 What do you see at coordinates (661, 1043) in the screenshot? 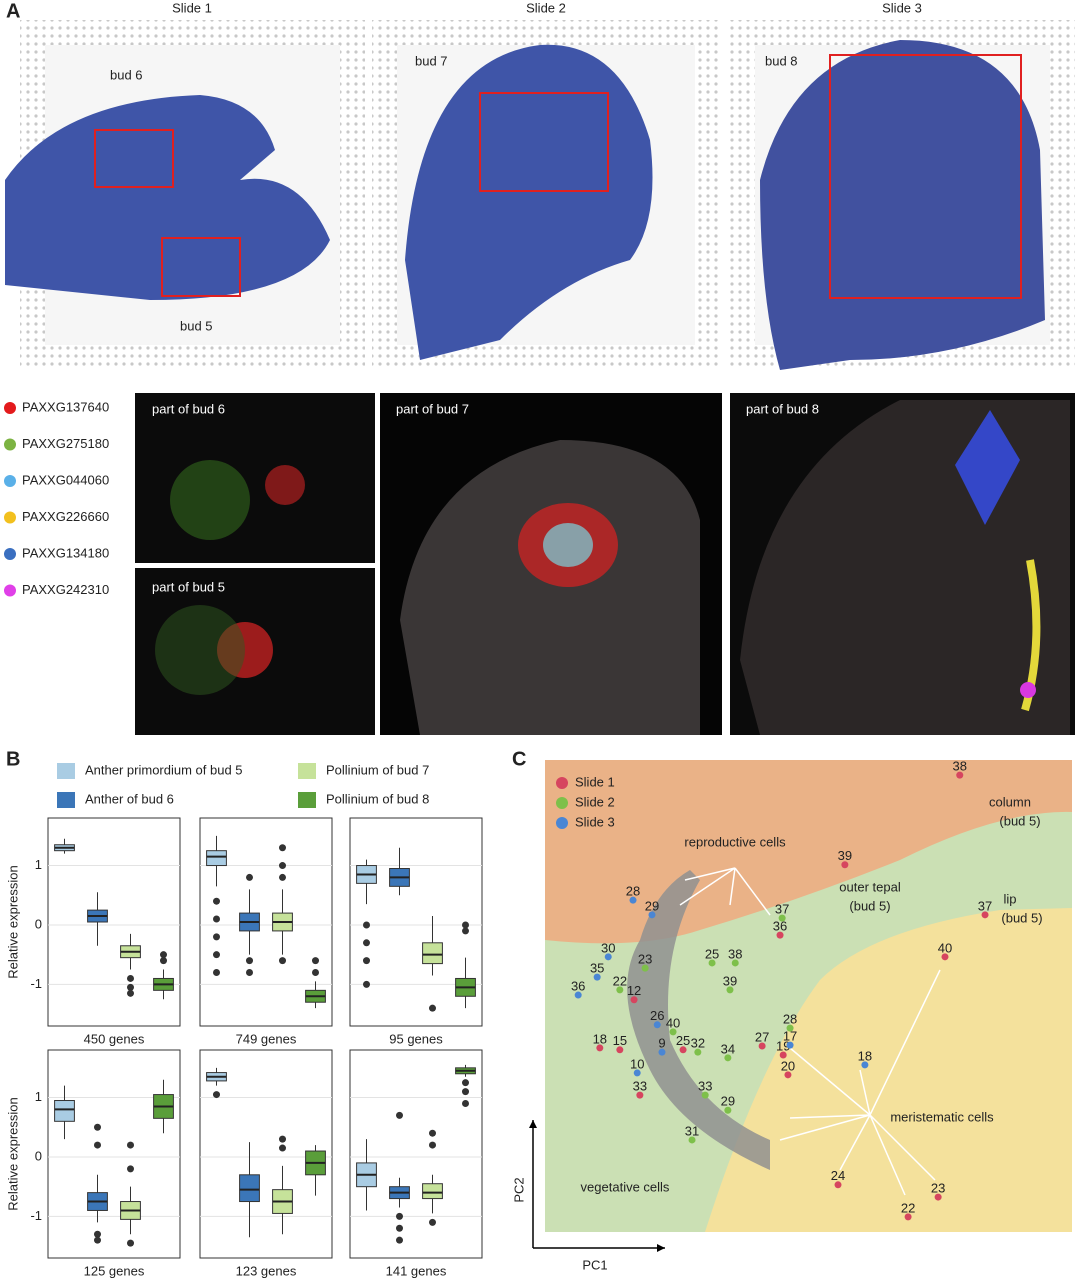
I see `point-label: 9` at bounding box center [661, 1043].